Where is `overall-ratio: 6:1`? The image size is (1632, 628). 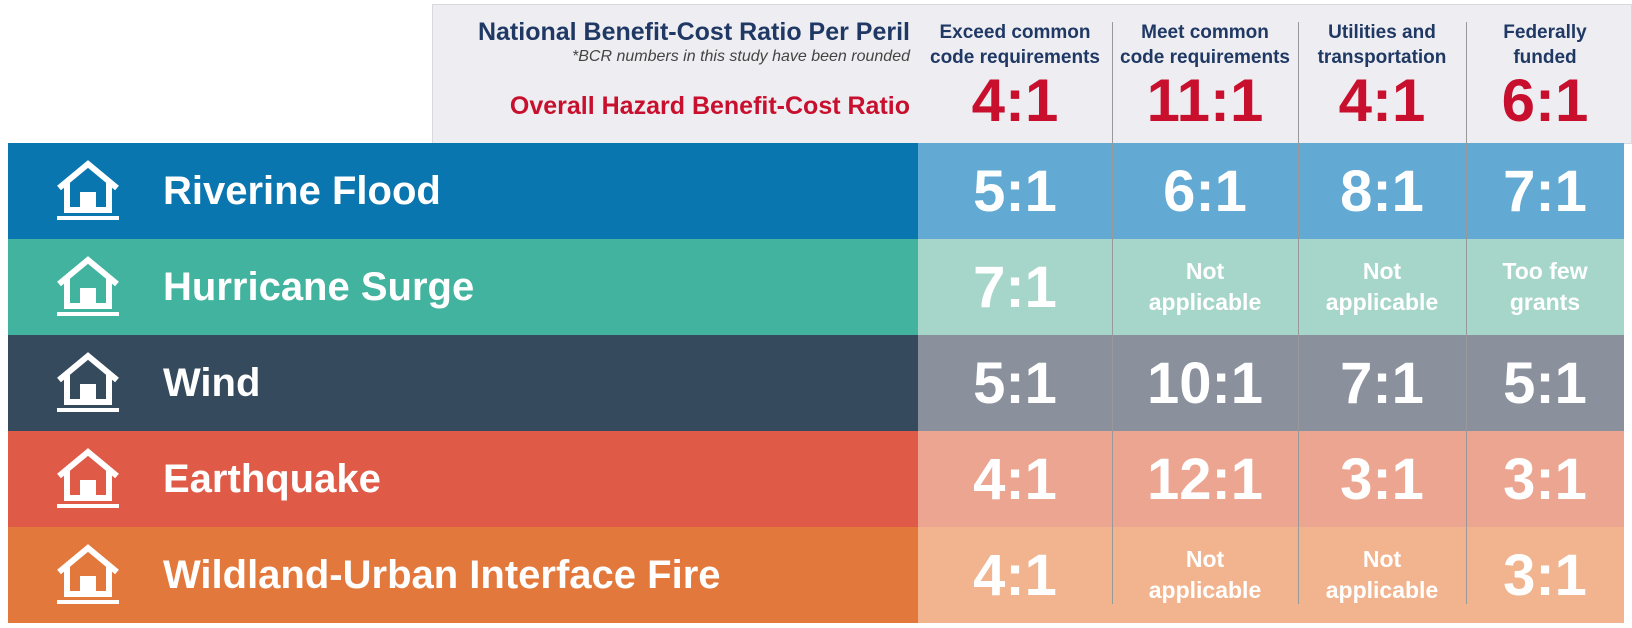 overall-ratio: 6:1 is located at coordinates (1545, 100).